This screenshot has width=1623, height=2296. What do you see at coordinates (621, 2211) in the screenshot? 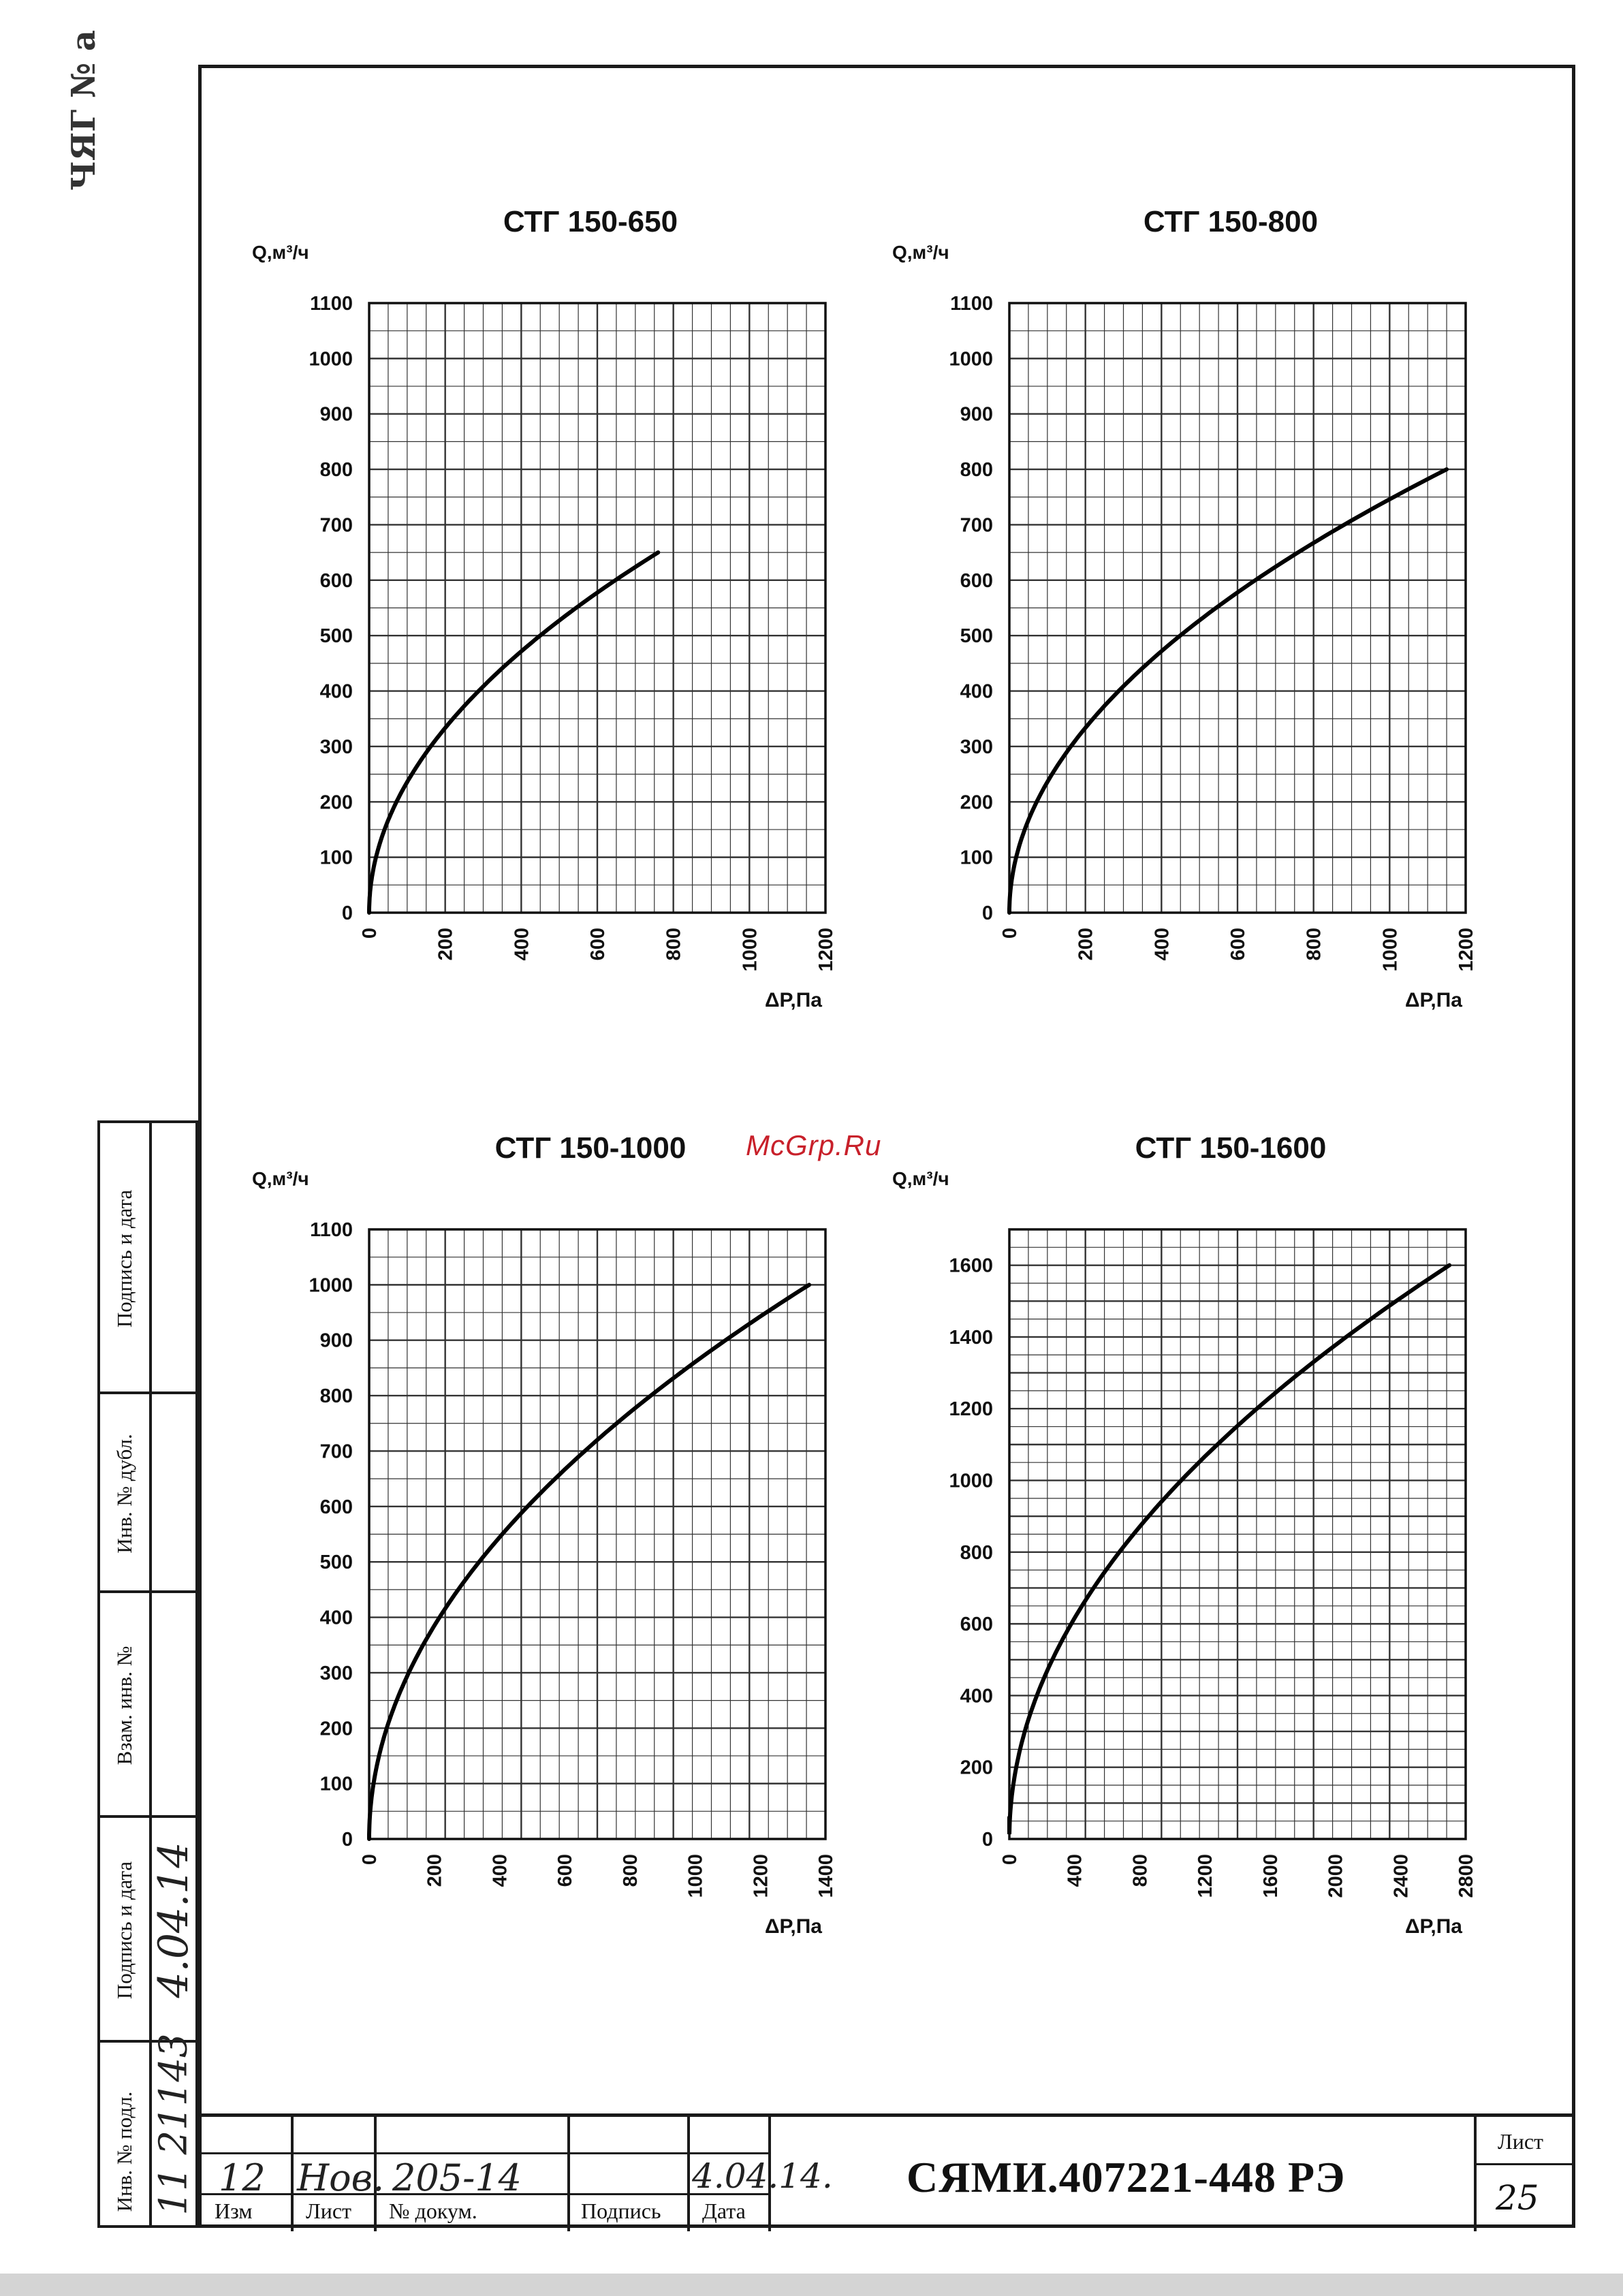
I see `caption-sign: Подпись` at bounding box center [621, 2211].